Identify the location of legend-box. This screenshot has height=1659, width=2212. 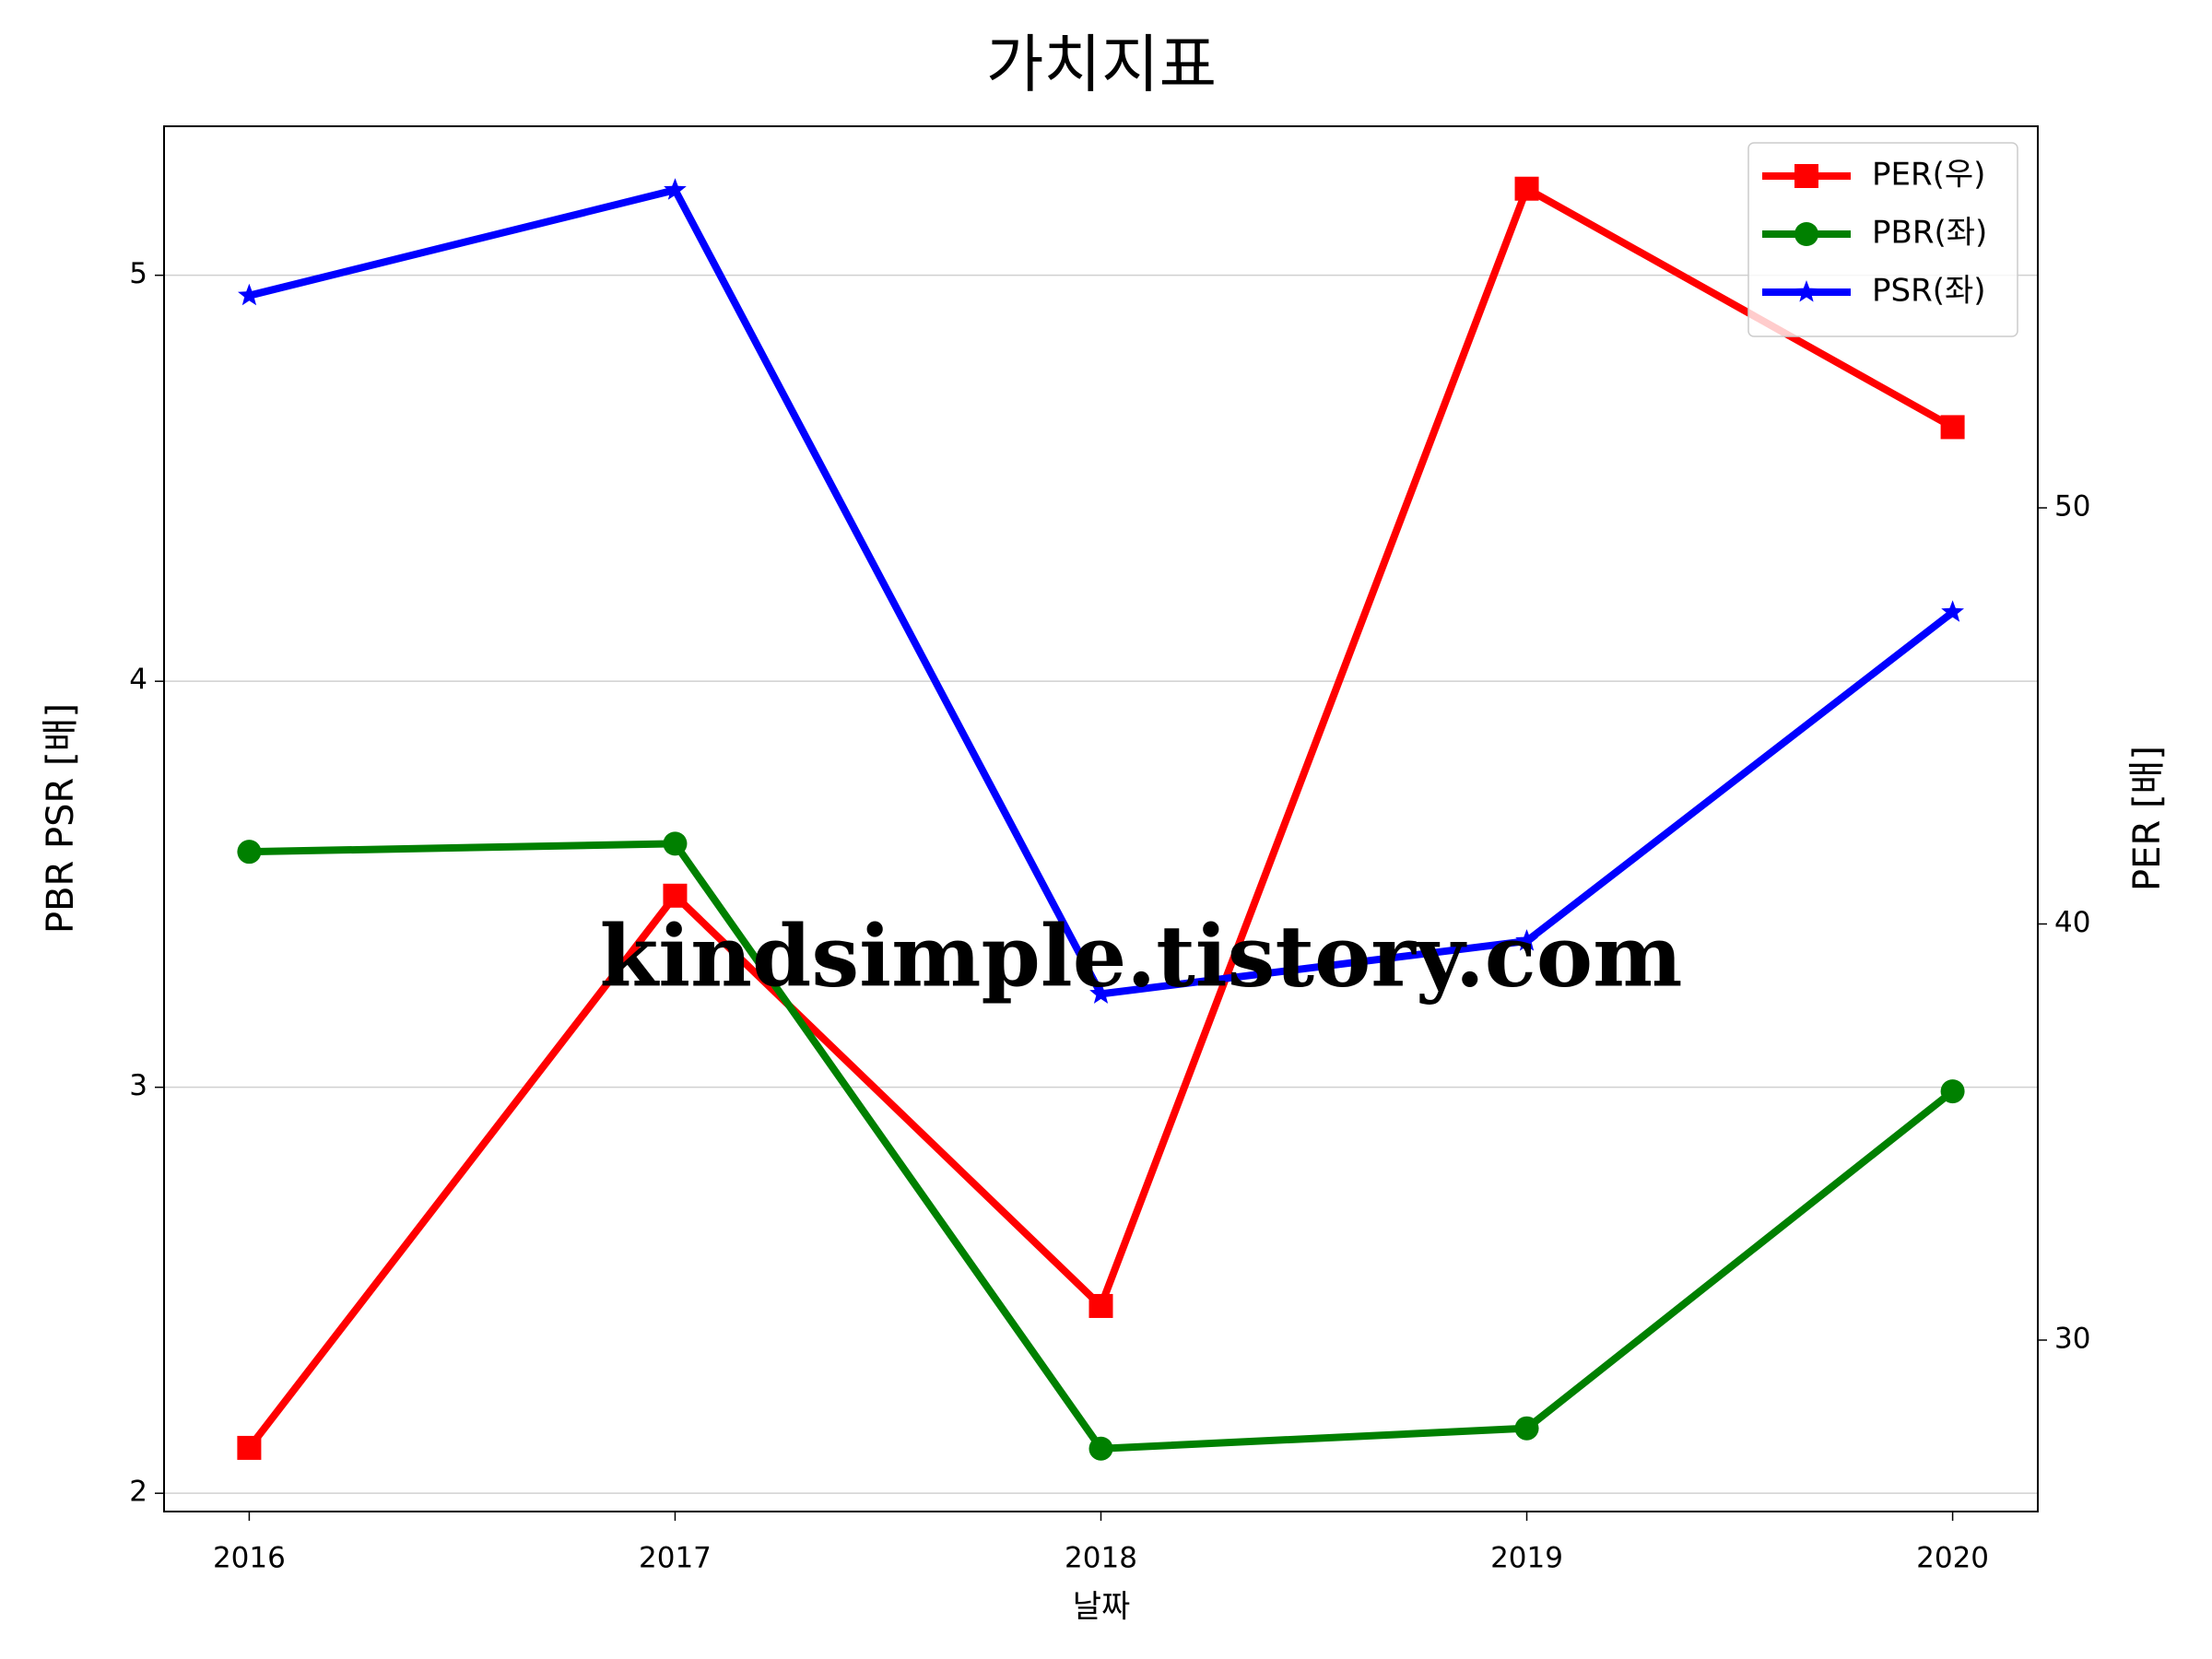
(1882, 239).